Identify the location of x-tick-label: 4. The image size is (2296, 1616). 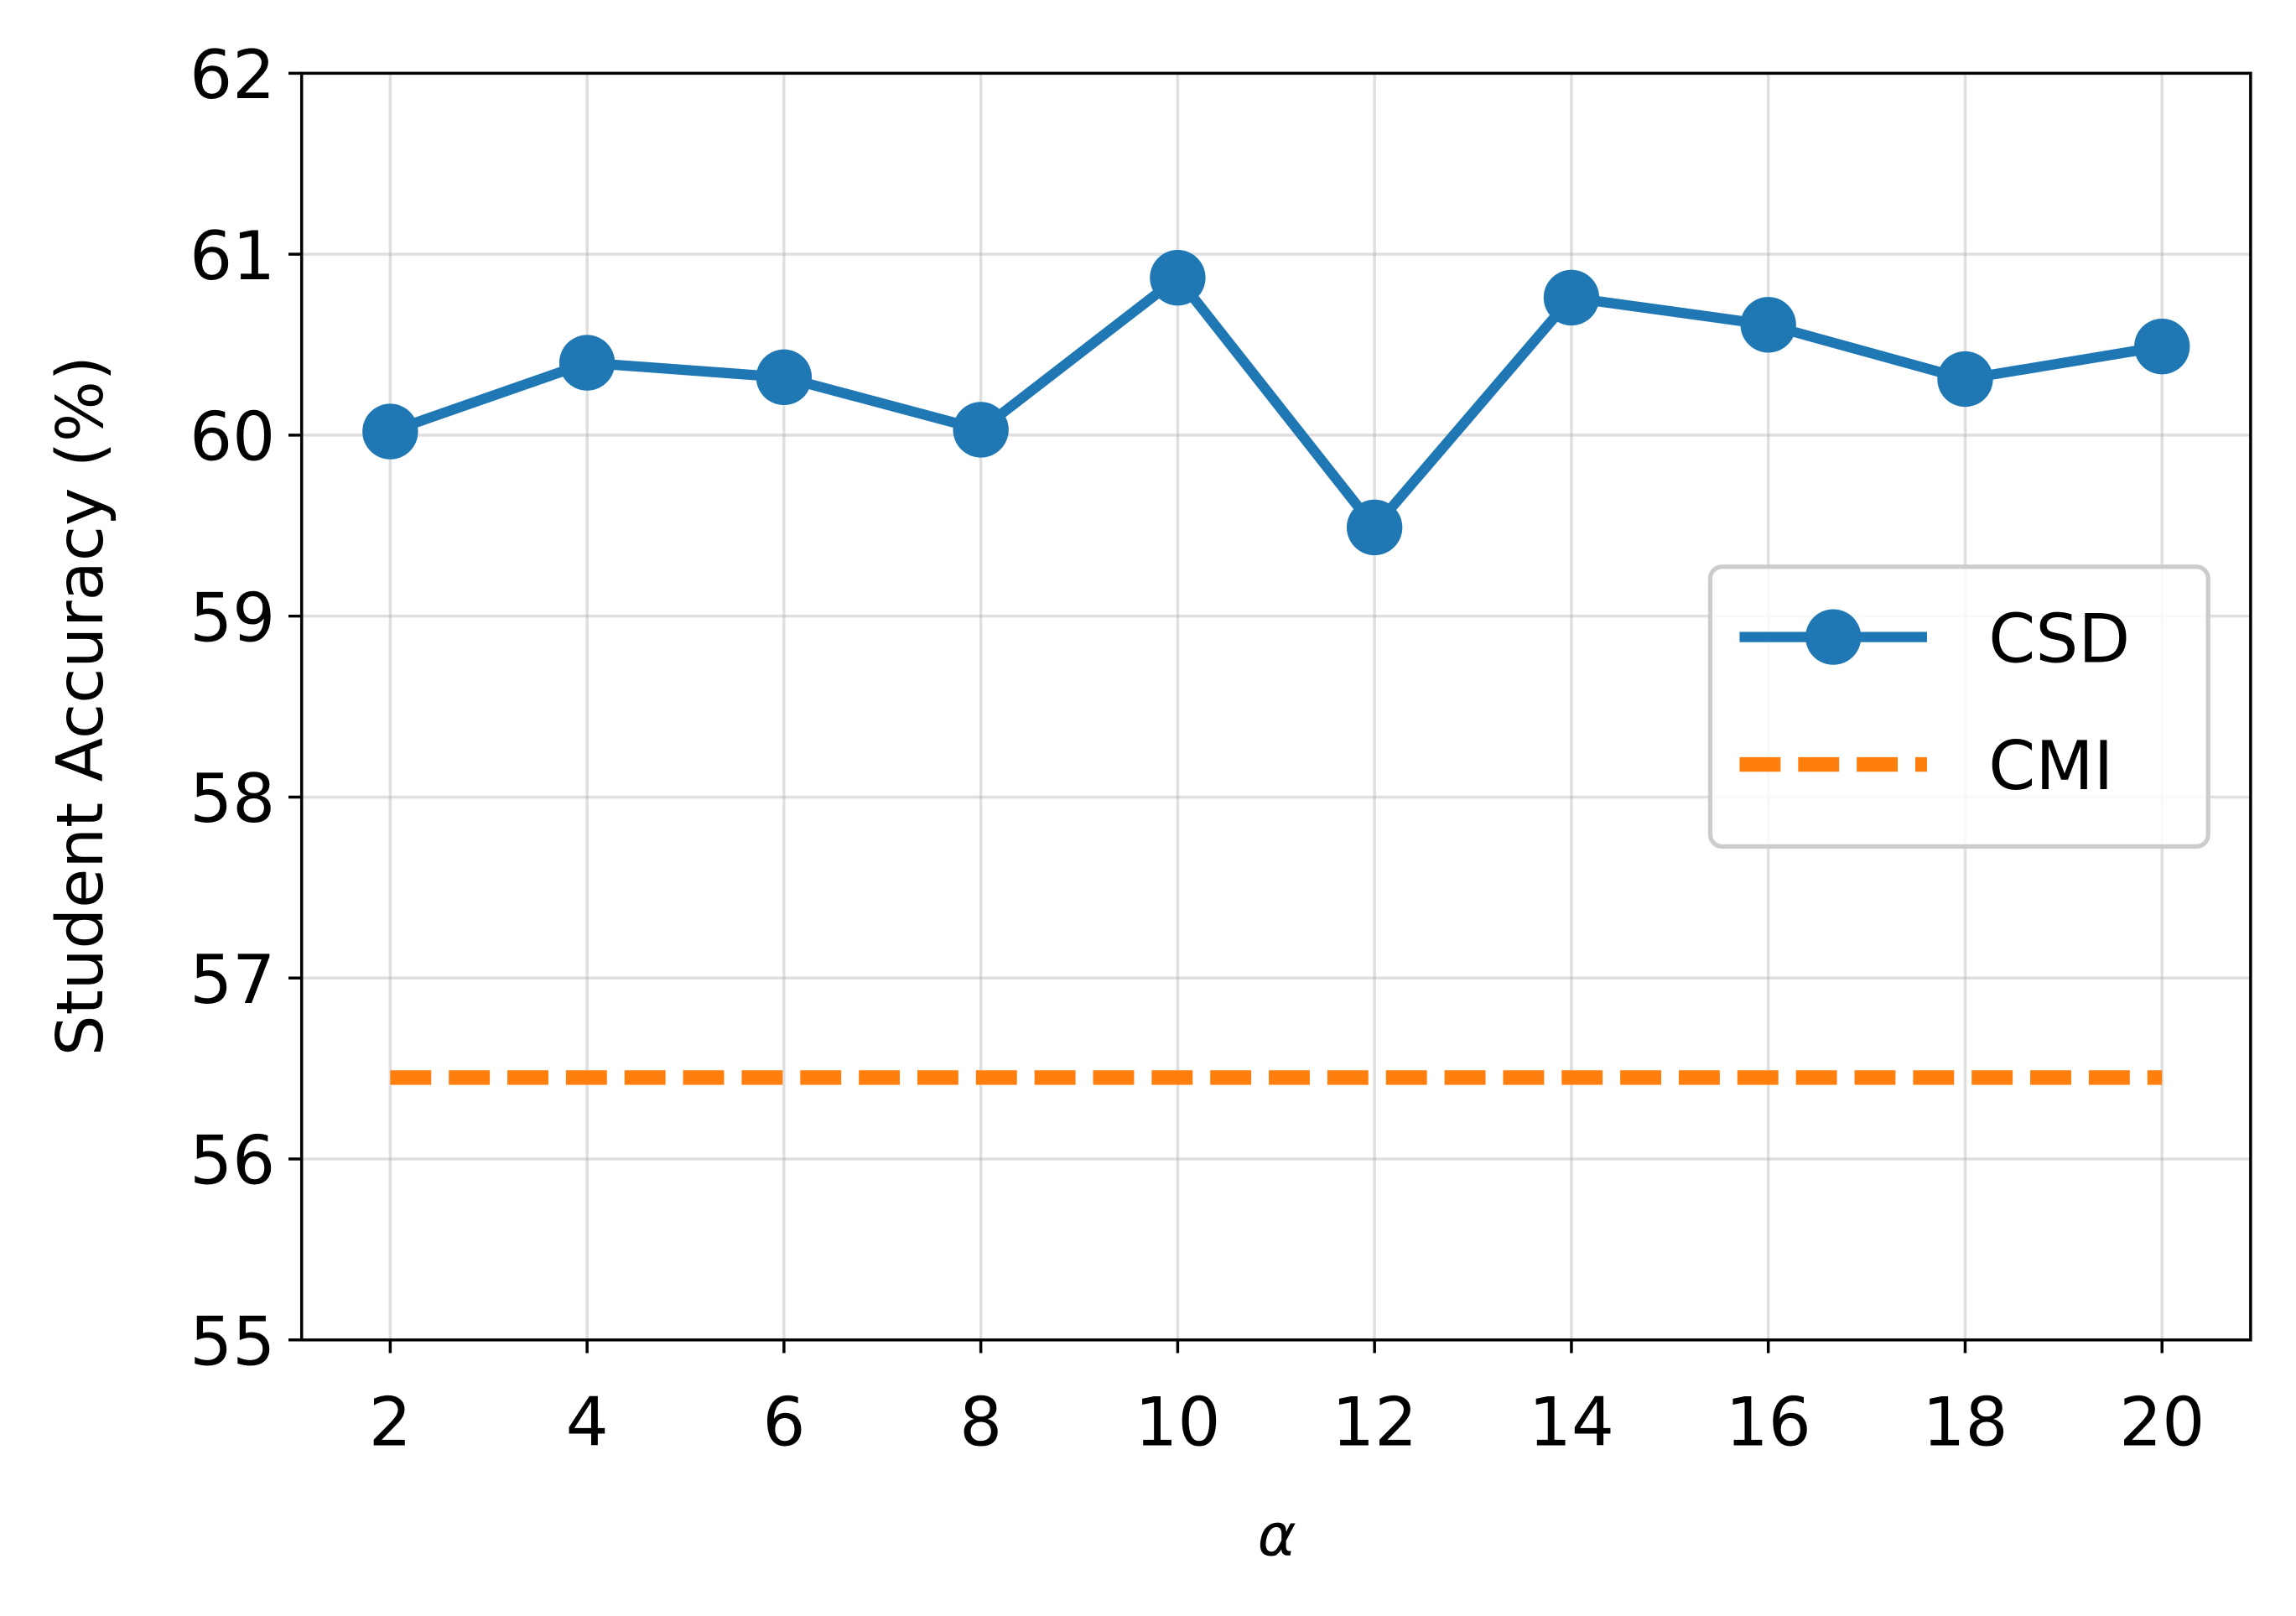
(587, 1422).